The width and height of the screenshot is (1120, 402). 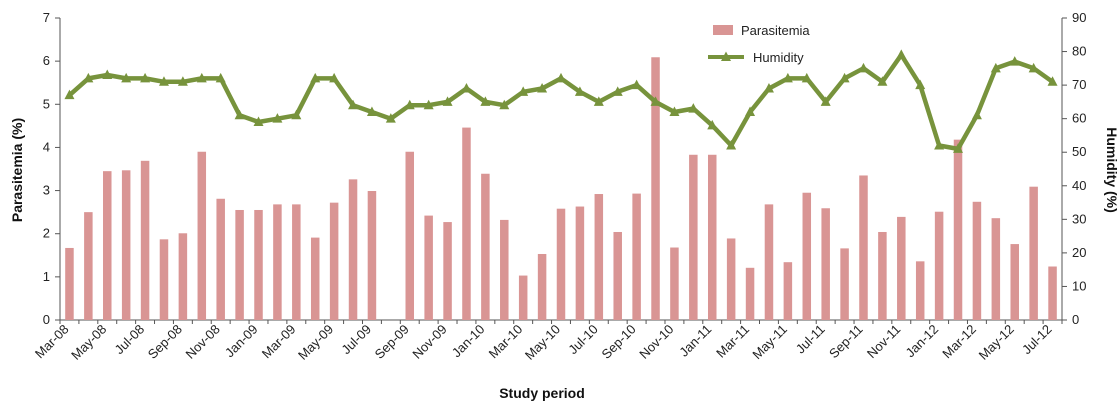 What do you see at coordinates (1074, 168) in the screenshot?
I see `right-axis-ticks: 0 10 20 30 40 50 60 70 80 90` at bounding box center [1074, 168].